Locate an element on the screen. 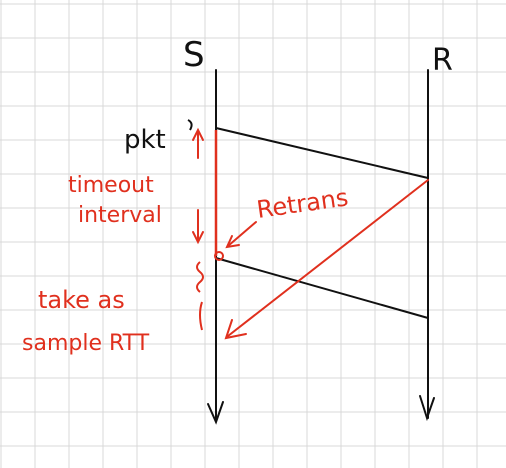 This screenshot has height=468, width=506. ack-arrow is located at coordinates (326, 259).